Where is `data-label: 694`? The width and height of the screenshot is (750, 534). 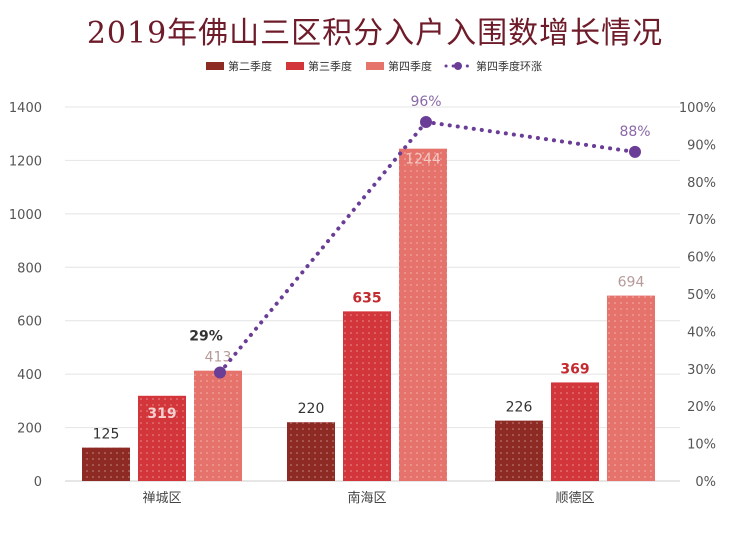 data-label: 694 is located at coordinates (631, 283).